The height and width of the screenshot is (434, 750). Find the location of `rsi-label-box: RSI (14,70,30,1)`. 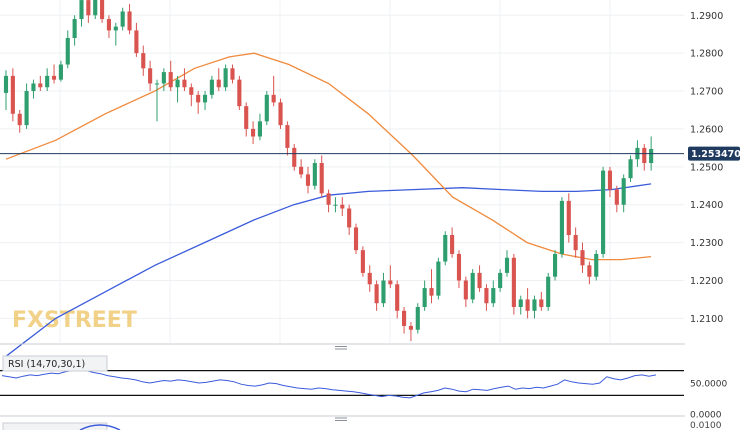

rsi-label-box: RSI (14,70,30,1) is located at coordinates (55, 363).